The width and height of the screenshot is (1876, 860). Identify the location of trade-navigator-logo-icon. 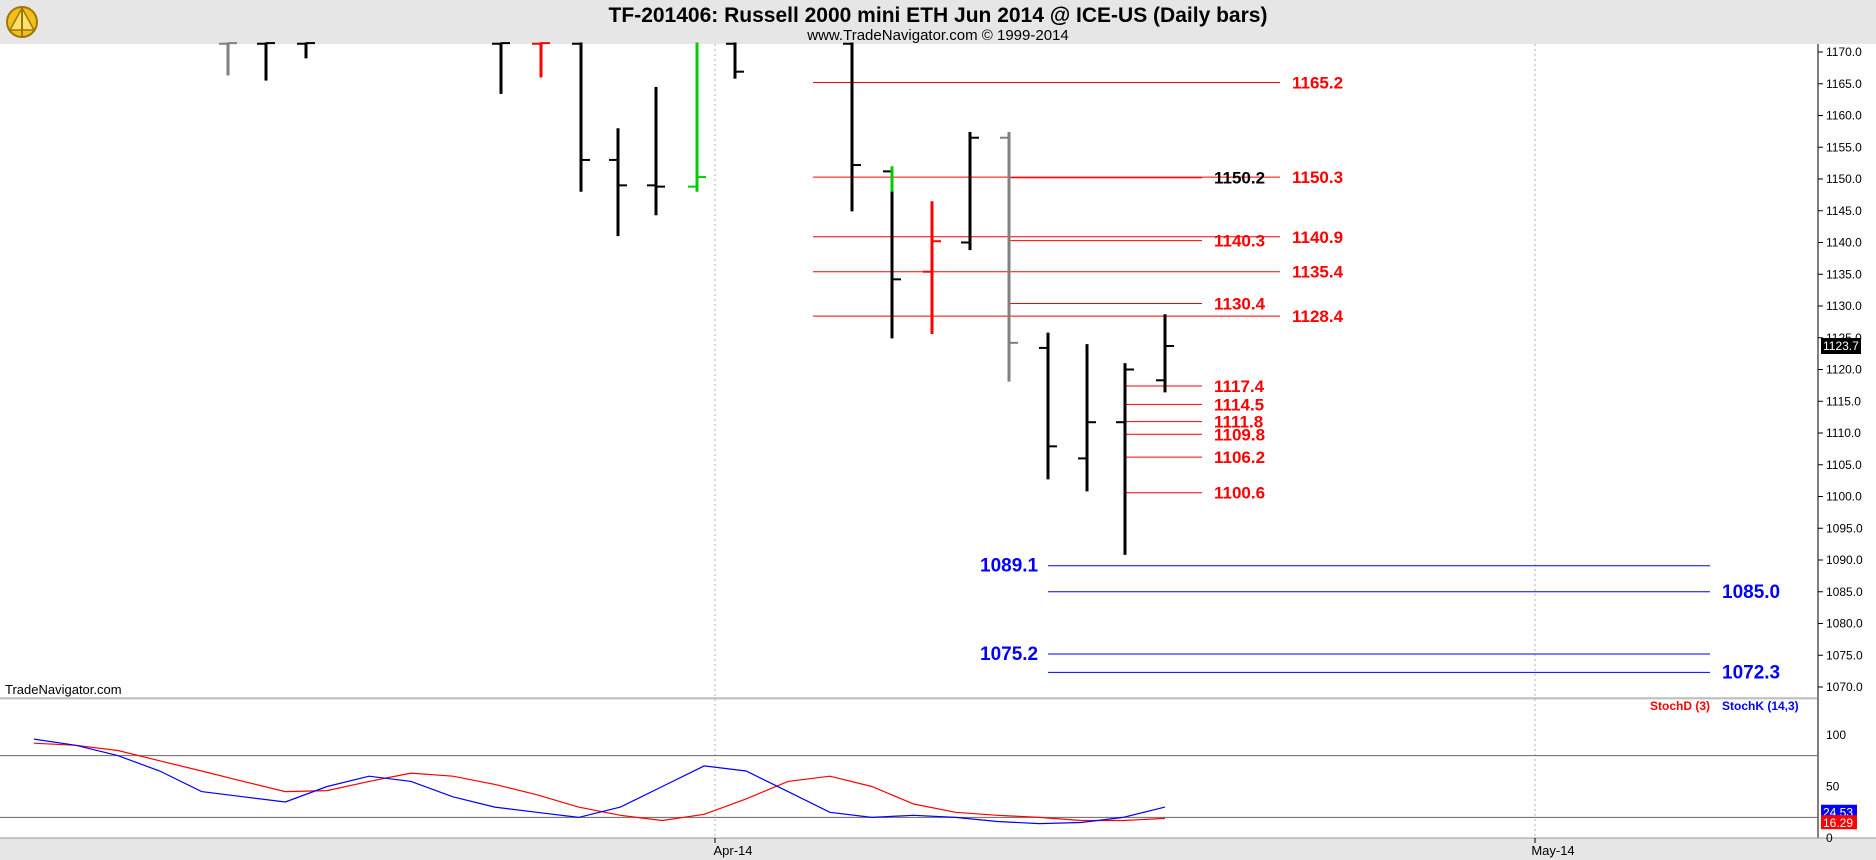
(22, 22).